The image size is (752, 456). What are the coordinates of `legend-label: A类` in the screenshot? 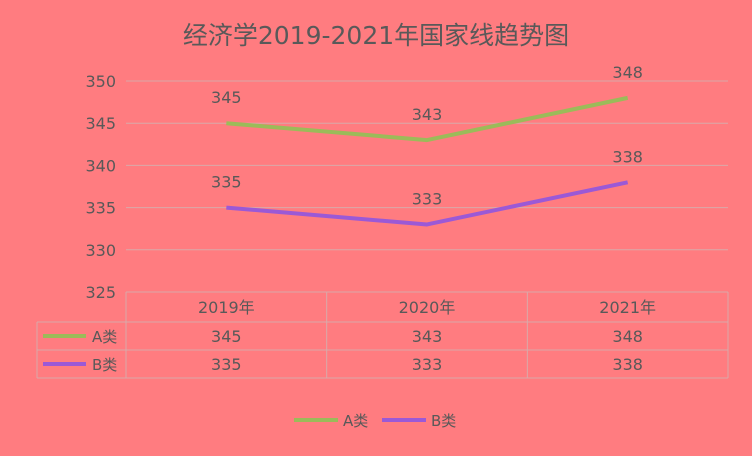 It's located at (355, 421).